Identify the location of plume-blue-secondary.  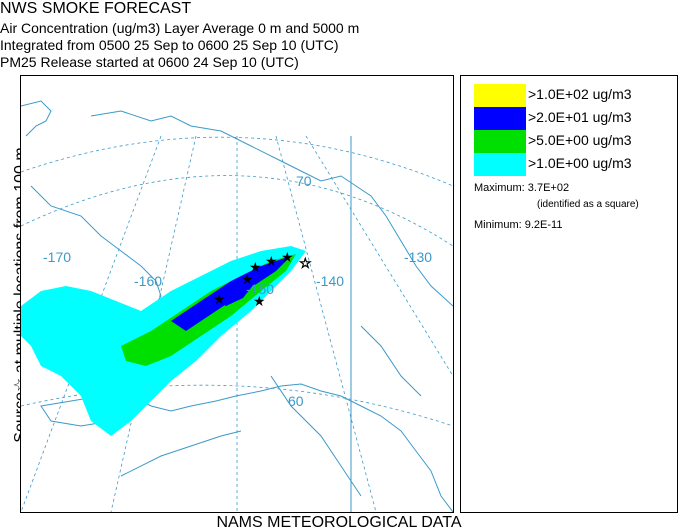
(233, 297).